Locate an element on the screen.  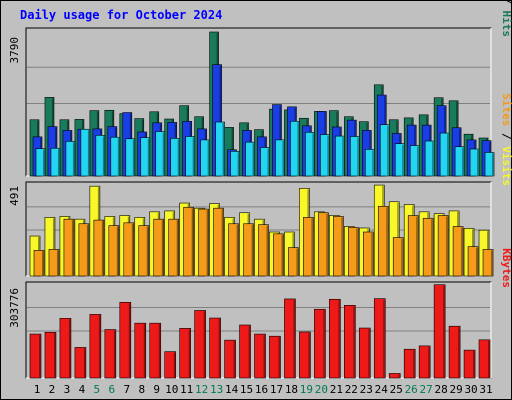
day-label-21: 21 is located at coordinates (336, 389).